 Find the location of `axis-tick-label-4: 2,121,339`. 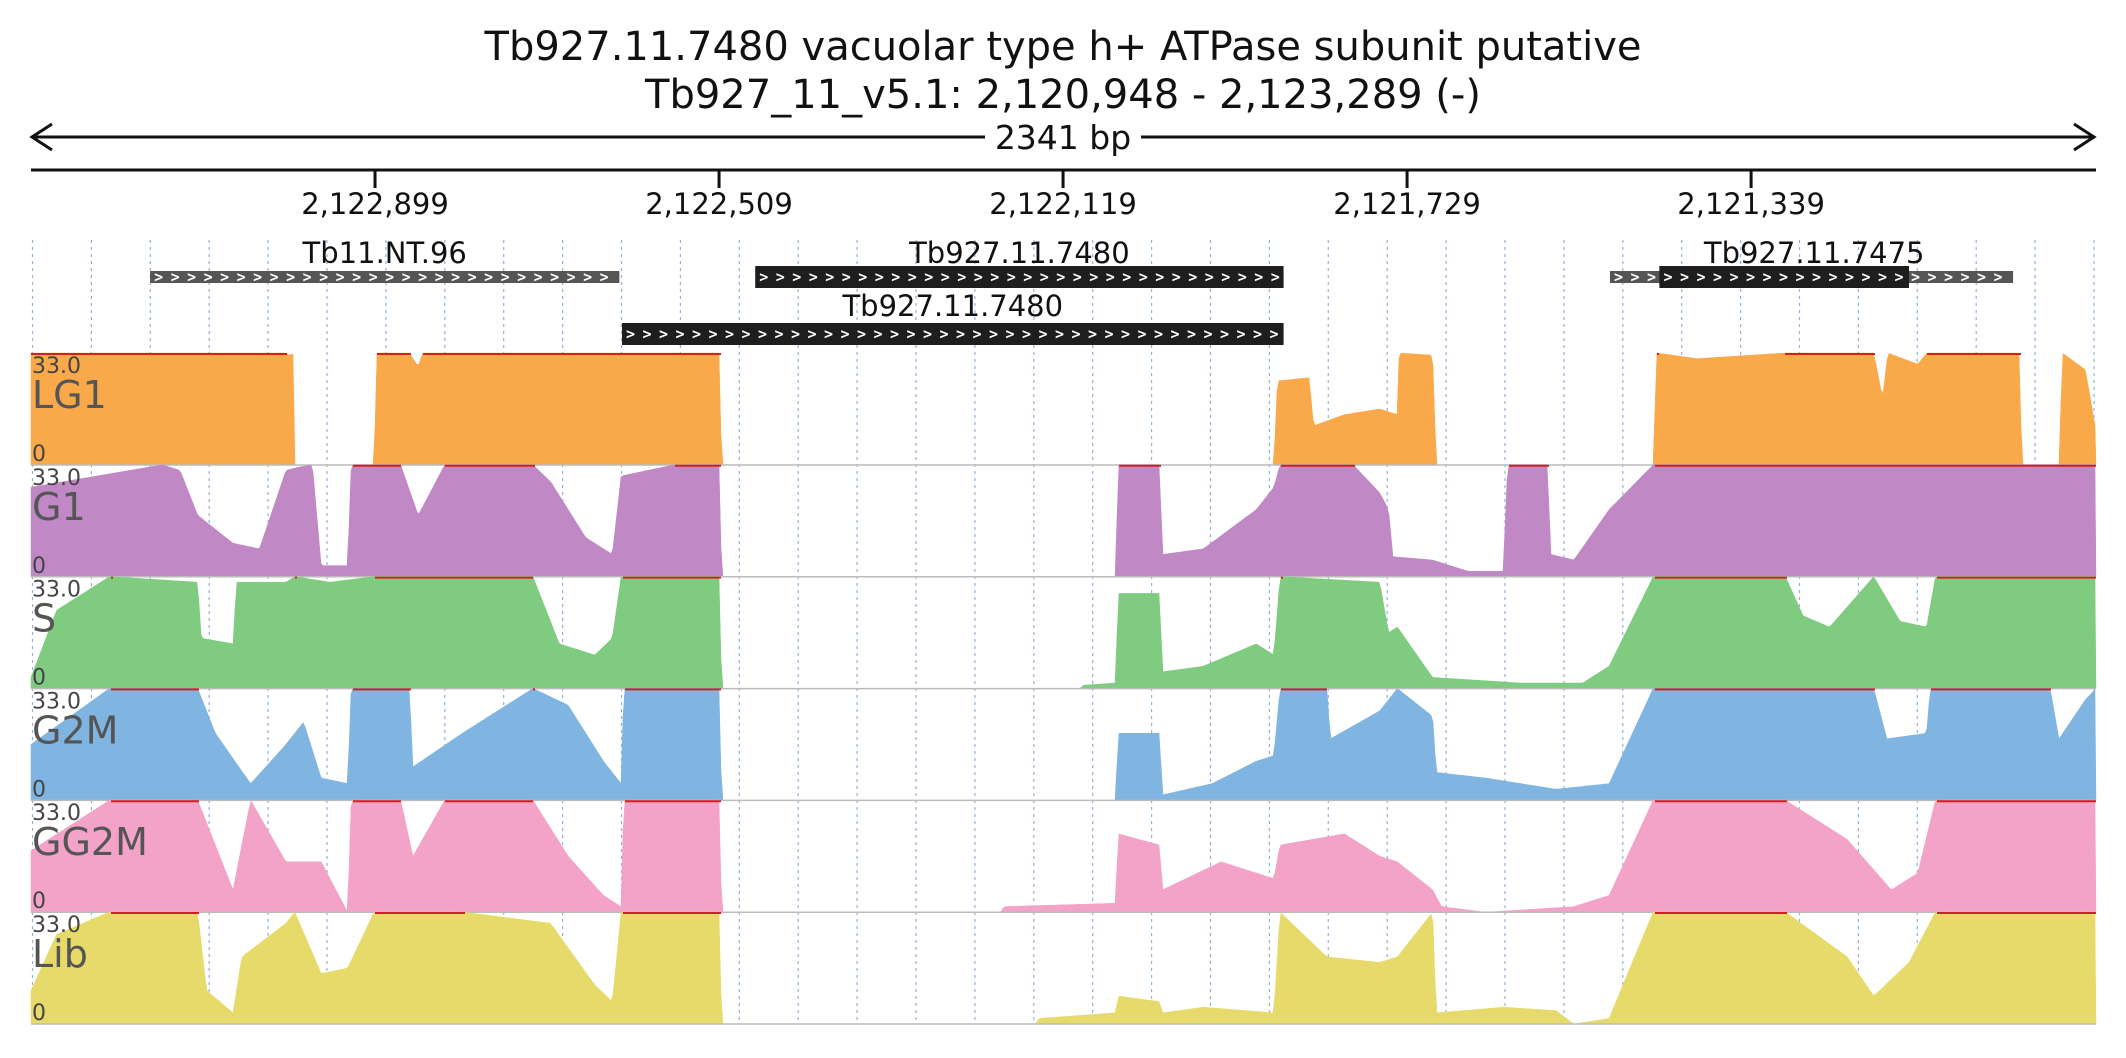

axis-tick-label-4: 2,121,339 is located at coordinates (1751, 204).